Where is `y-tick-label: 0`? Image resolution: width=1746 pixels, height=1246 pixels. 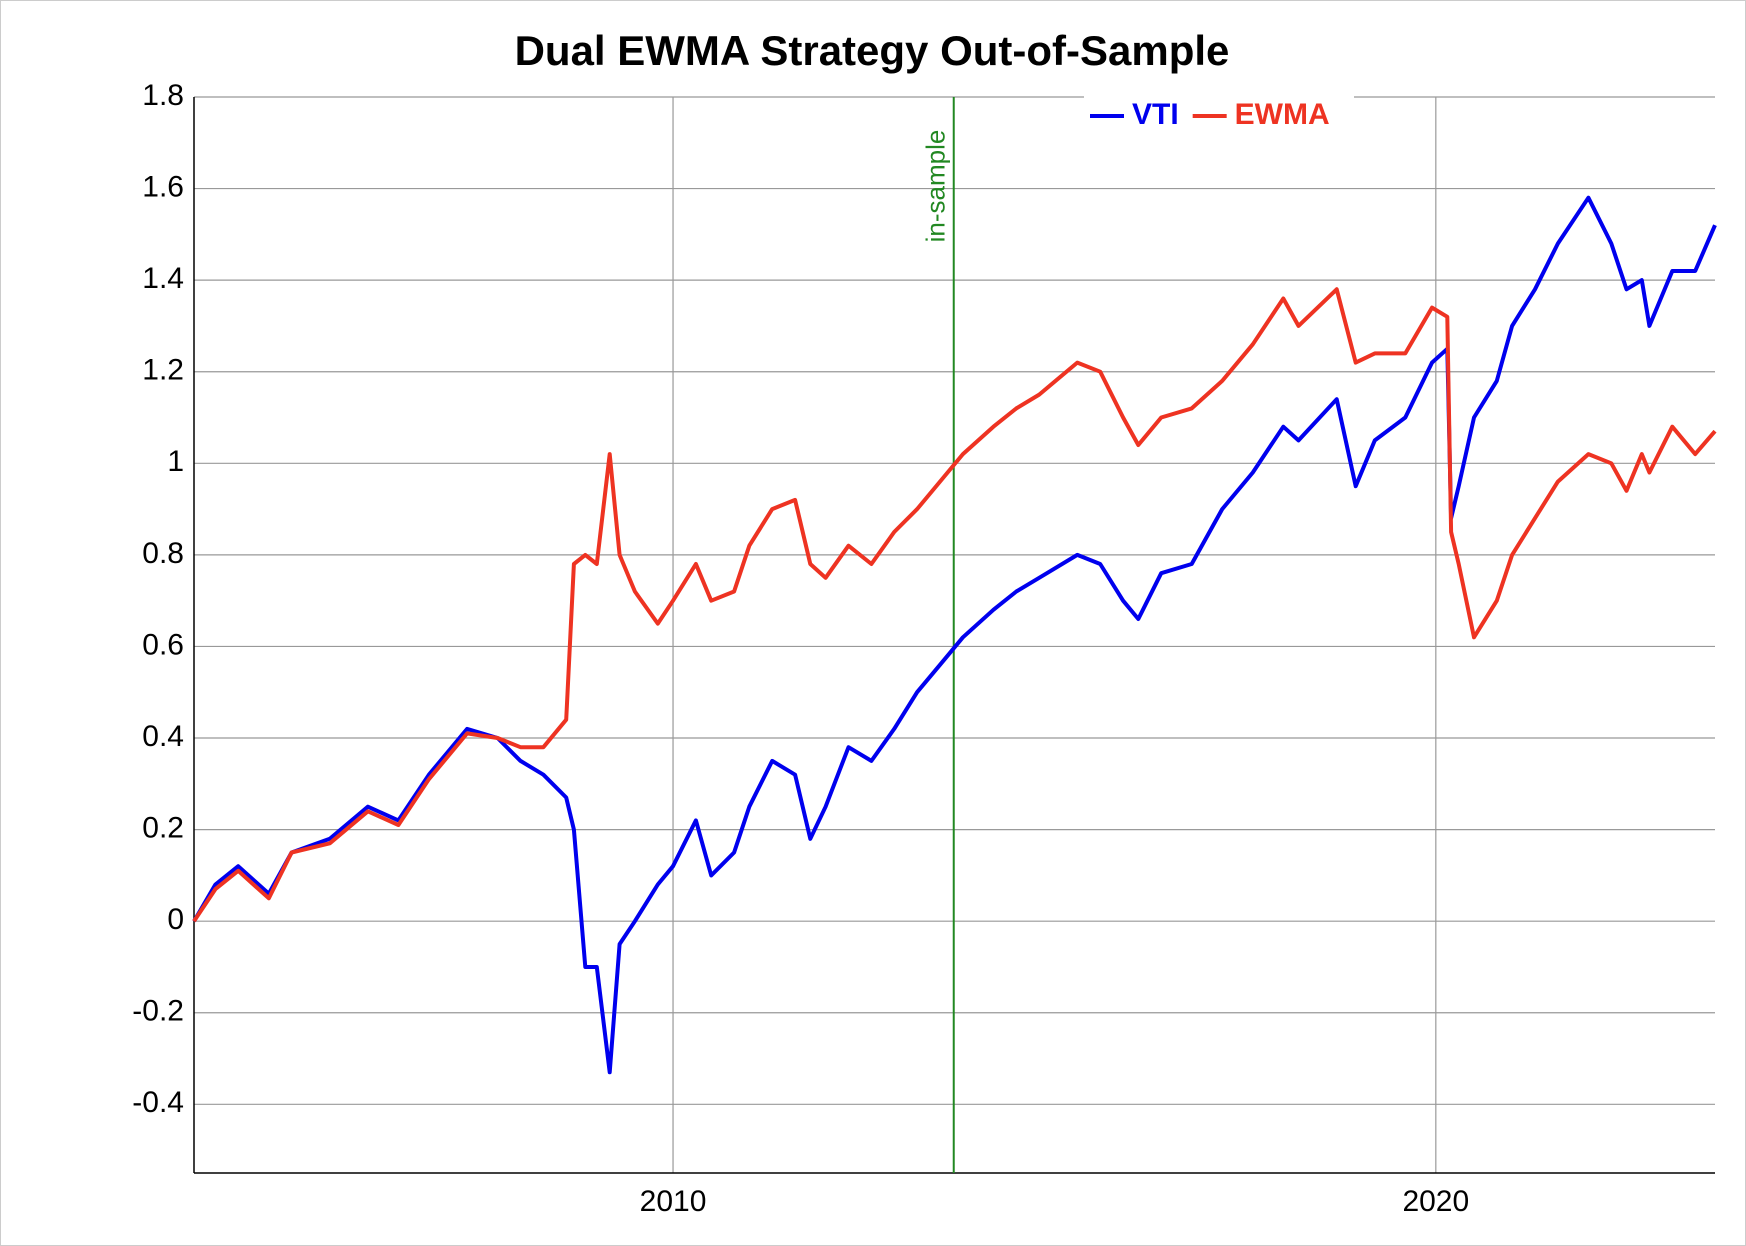 y-tick-label: 0 is located at coordinates (175, 919).